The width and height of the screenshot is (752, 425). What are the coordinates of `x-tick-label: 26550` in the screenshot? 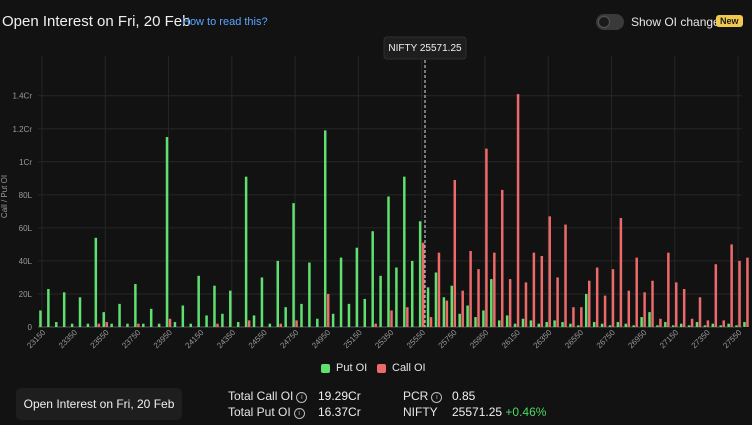 It's located at (574, 339).